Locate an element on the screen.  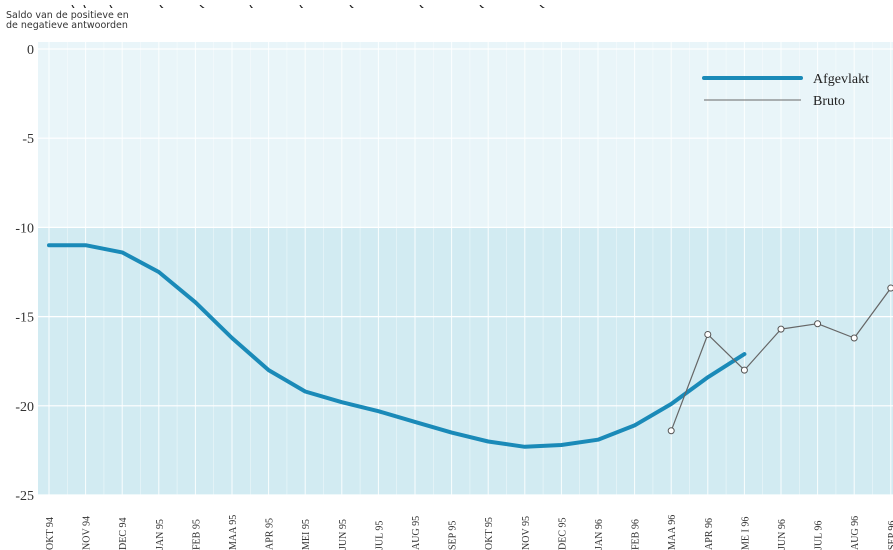
legend-label-bruto: Bruto is located at coordinates (829, 101).